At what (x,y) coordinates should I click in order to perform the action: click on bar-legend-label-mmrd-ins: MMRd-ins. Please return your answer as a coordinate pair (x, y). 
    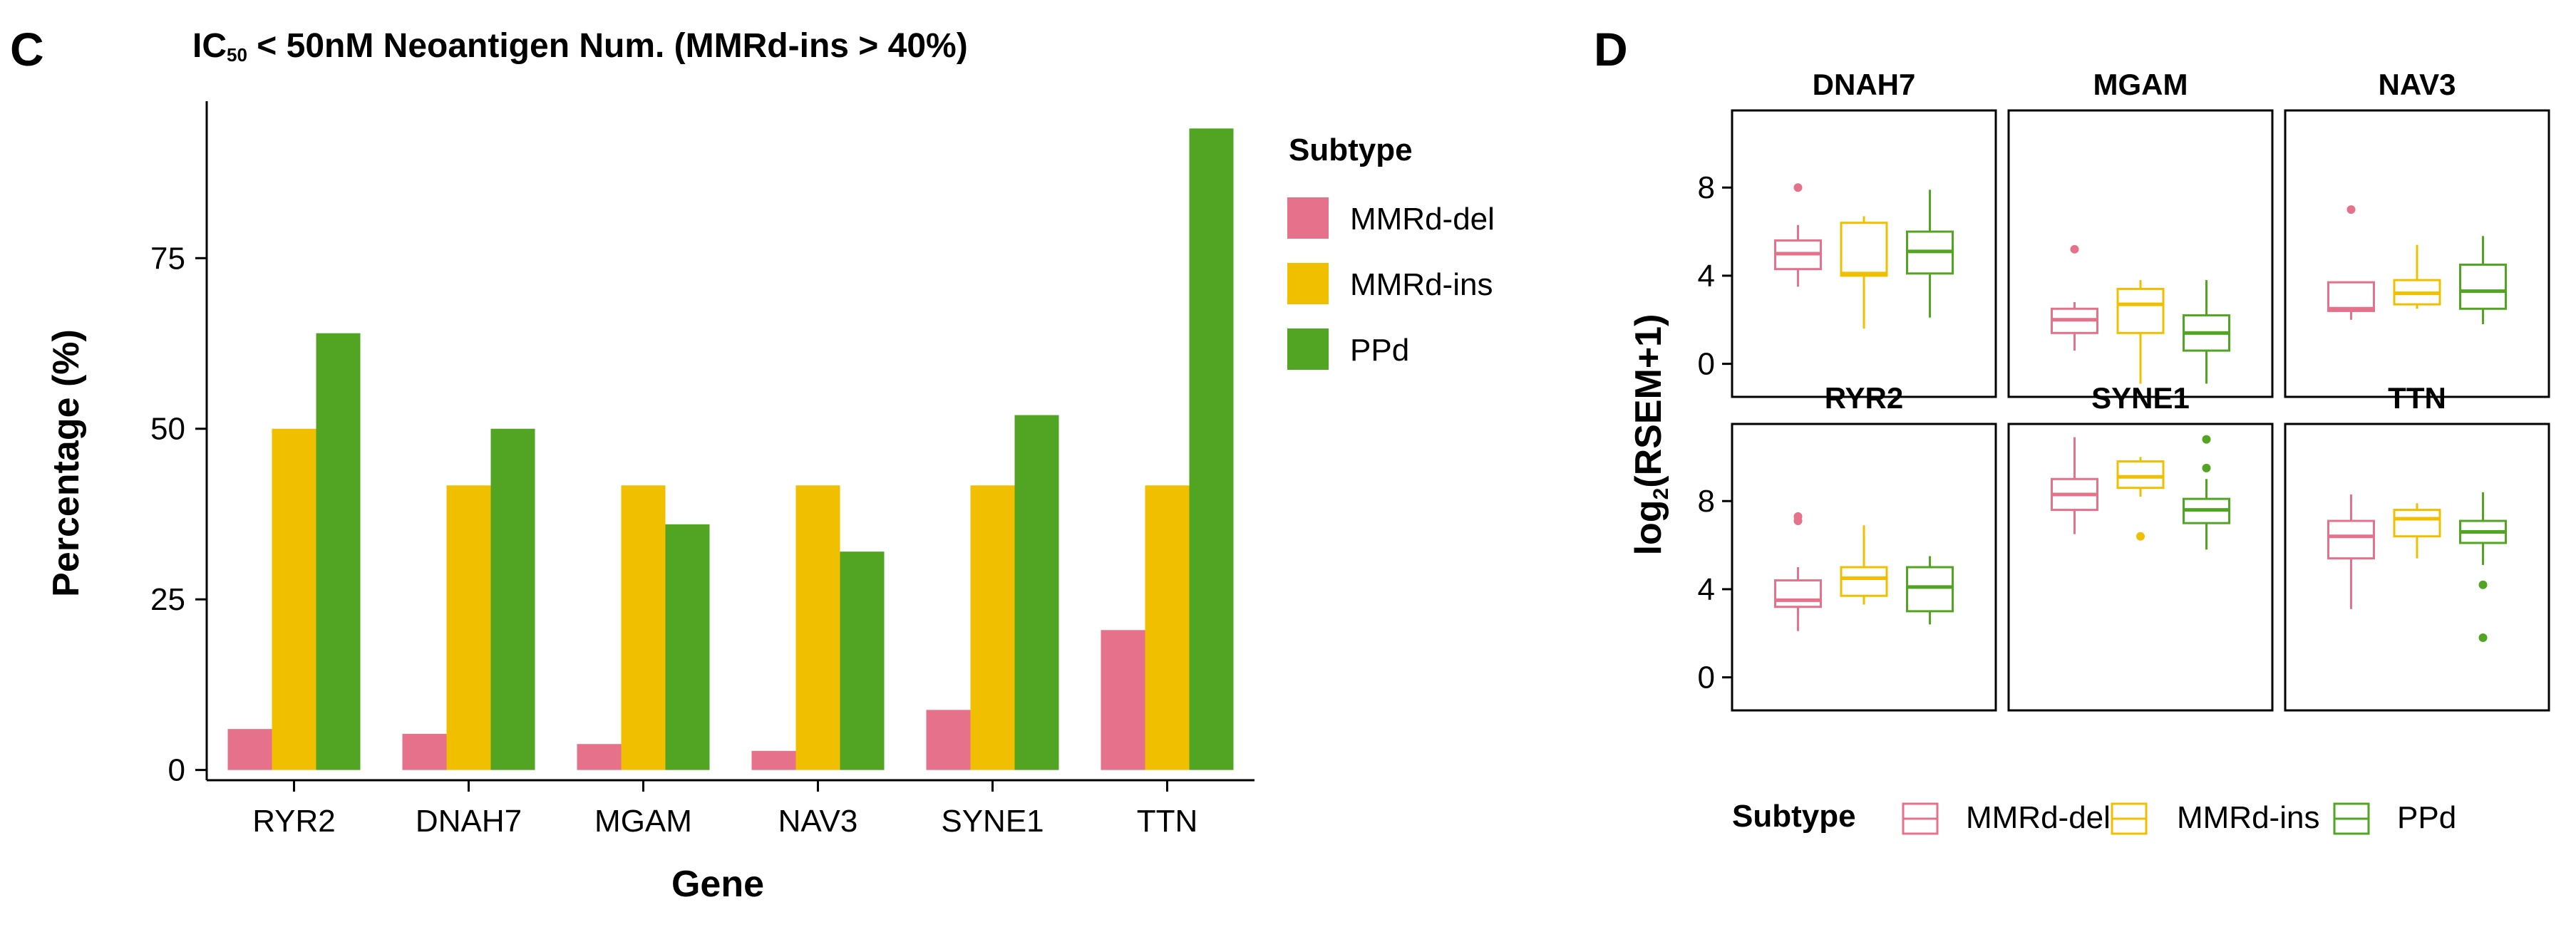
    Looking at the image, I should click on (1421, 284).